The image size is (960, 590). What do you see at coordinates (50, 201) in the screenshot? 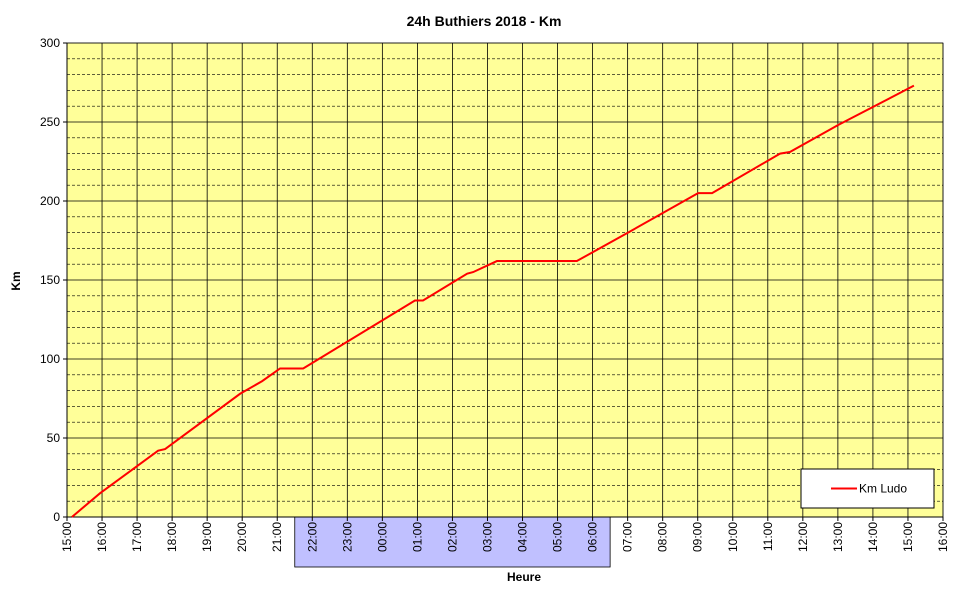
I see `y-tick-label: 200` at bounding box center [50, 201].